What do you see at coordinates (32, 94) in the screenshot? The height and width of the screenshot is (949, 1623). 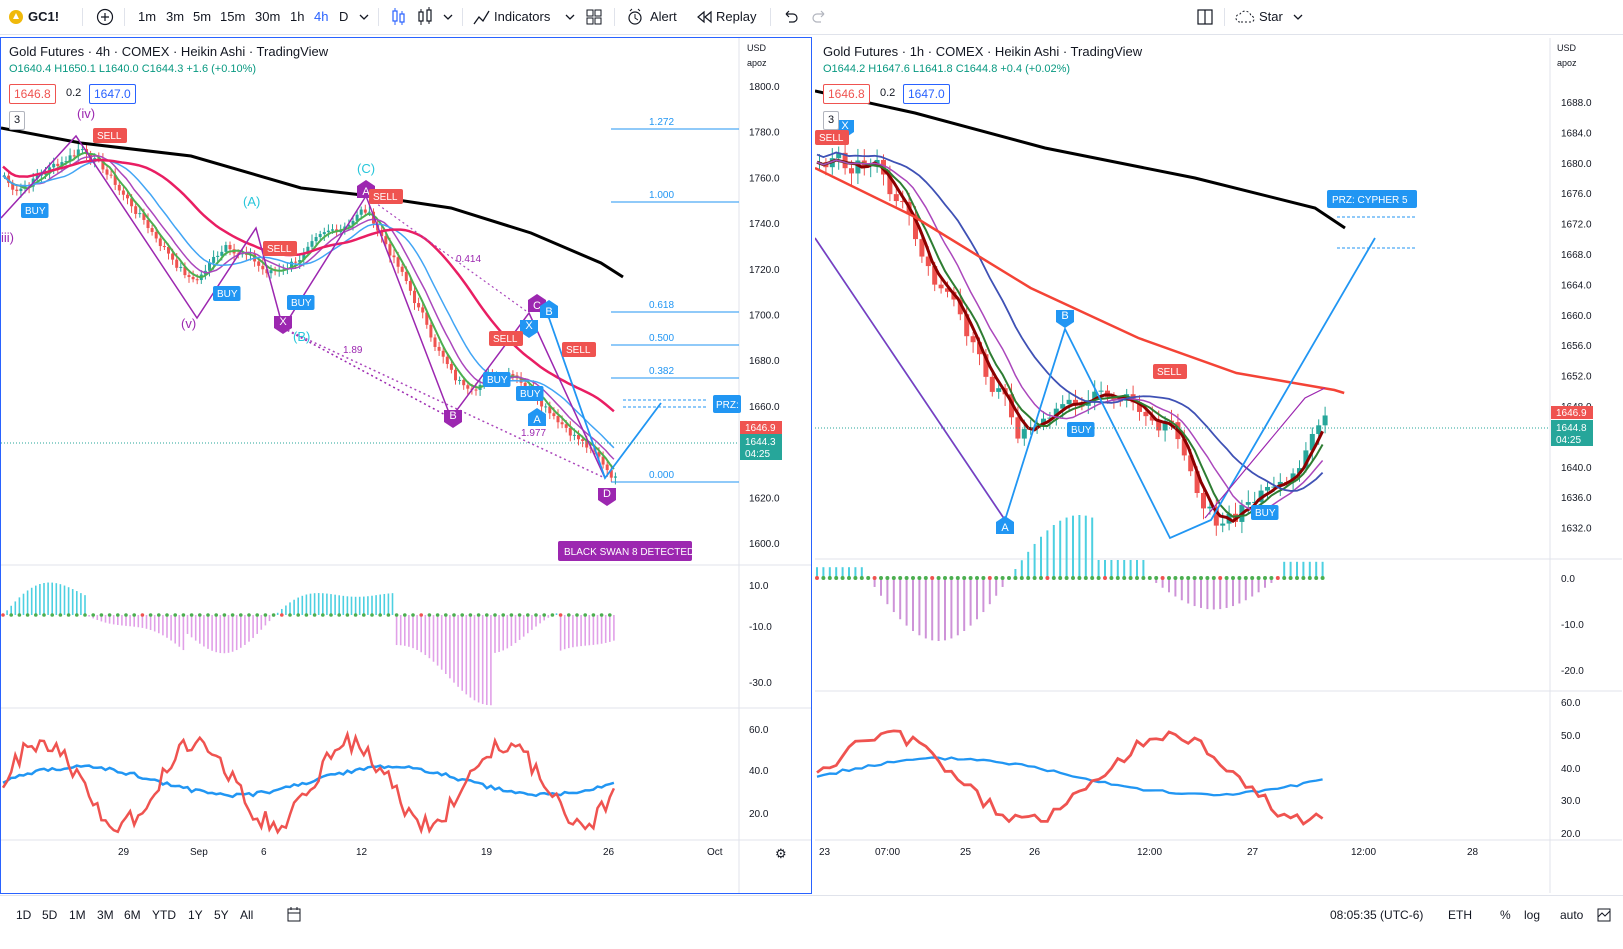 I see `left-bid-box: 1646.8` at bounding box center [32, 94].